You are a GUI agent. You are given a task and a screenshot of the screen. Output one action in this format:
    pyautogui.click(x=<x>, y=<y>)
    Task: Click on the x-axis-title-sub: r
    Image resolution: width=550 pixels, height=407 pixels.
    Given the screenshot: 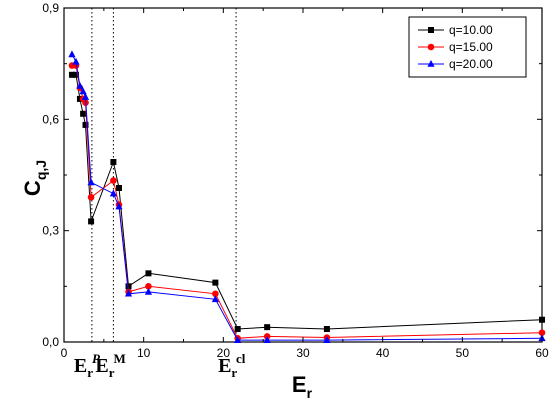 What is the action you would take?
    pyautogui.click(x=310, y=393)
    